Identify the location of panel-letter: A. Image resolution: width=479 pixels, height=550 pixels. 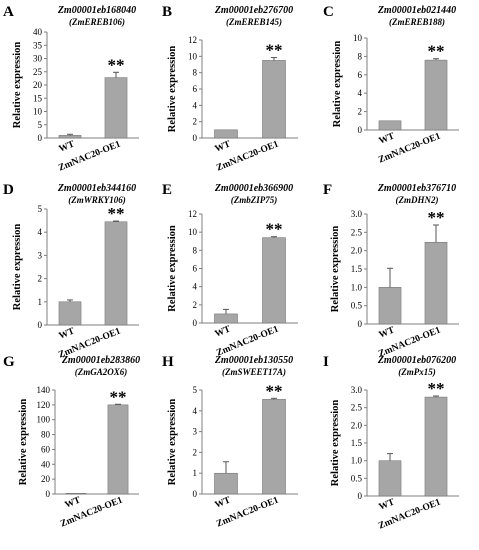
(8, 12).